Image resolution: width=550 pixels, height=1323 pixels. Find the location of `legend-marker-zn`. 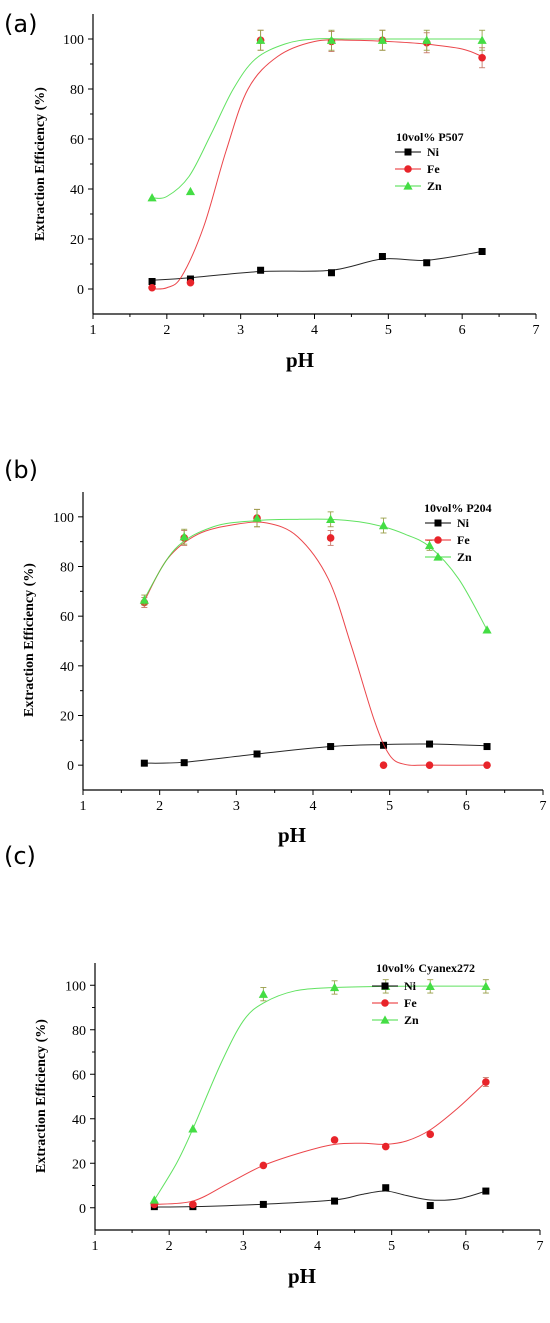

legend-marker-zn is located at coordinates (408, 185).